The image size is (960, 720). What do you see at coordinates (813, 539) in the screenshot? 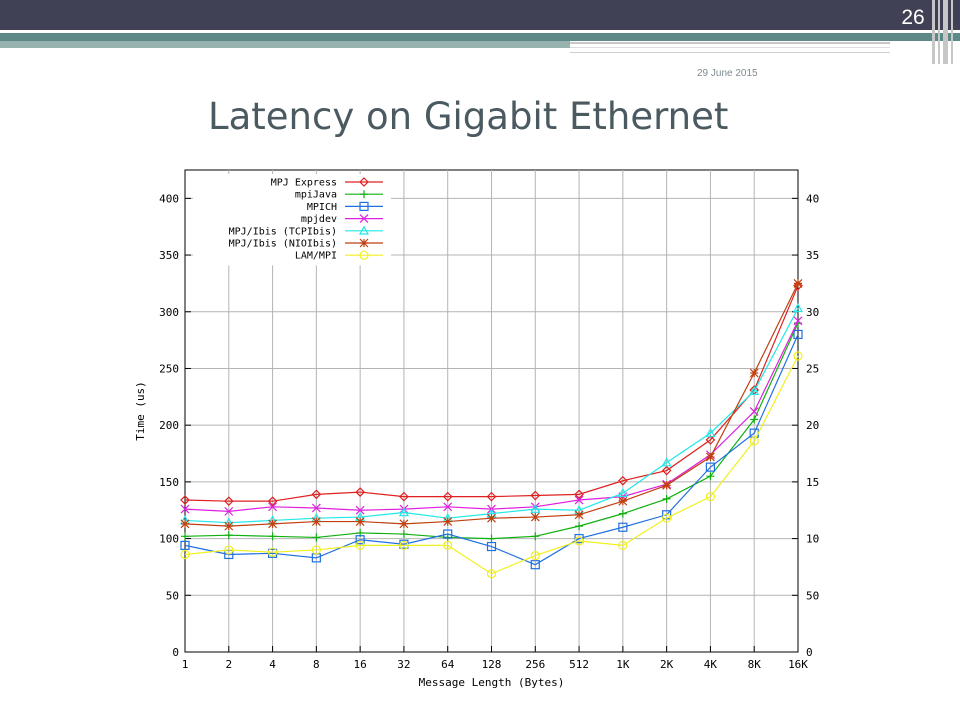
I see `y-tick-label-right: 100` at bounding box center [813, 539].